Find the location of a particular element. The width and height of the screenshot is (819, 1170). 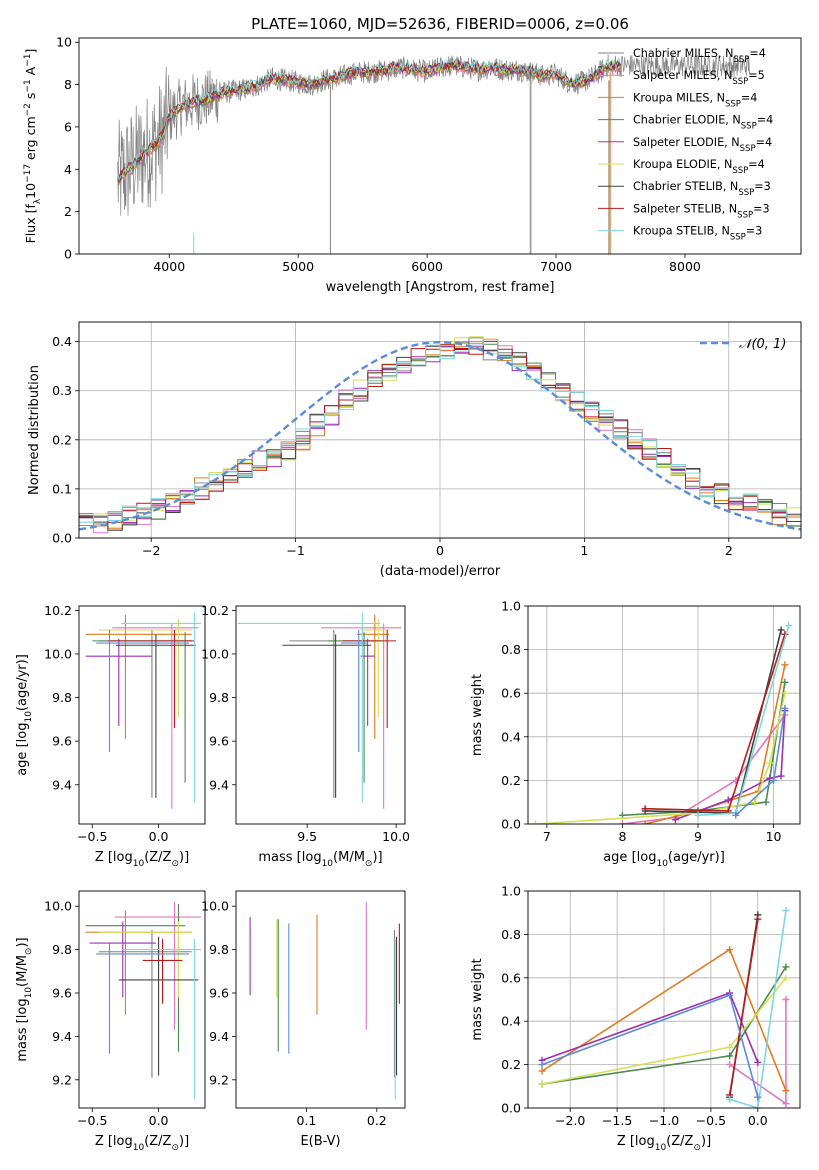

tick-label-x: 1 is located at coordinates (584, 550).